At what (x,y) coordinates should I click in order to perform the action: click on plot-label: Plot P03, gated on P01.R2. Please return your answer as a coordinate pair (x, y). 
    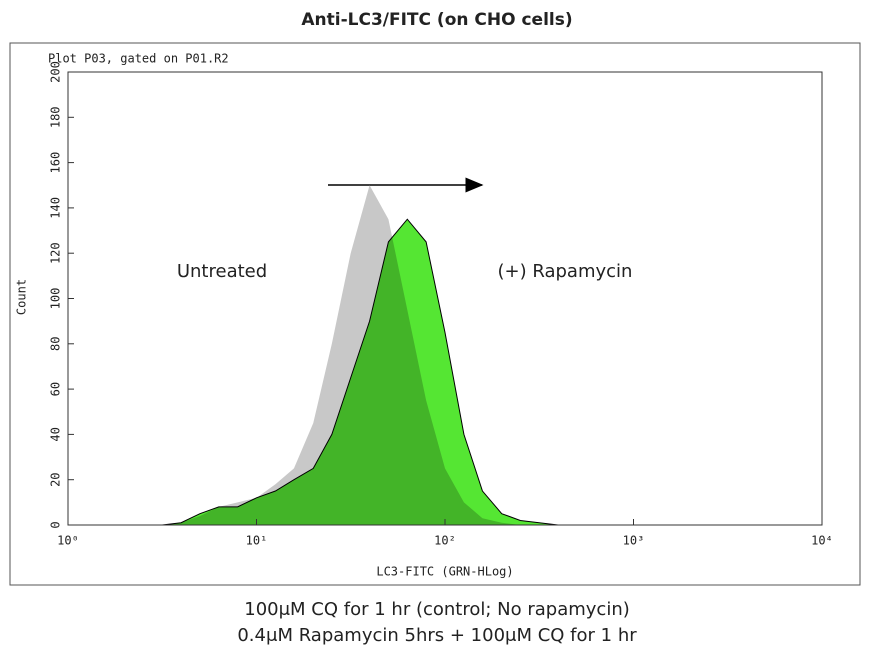
    Looking at the image, I should click on (138, 59).